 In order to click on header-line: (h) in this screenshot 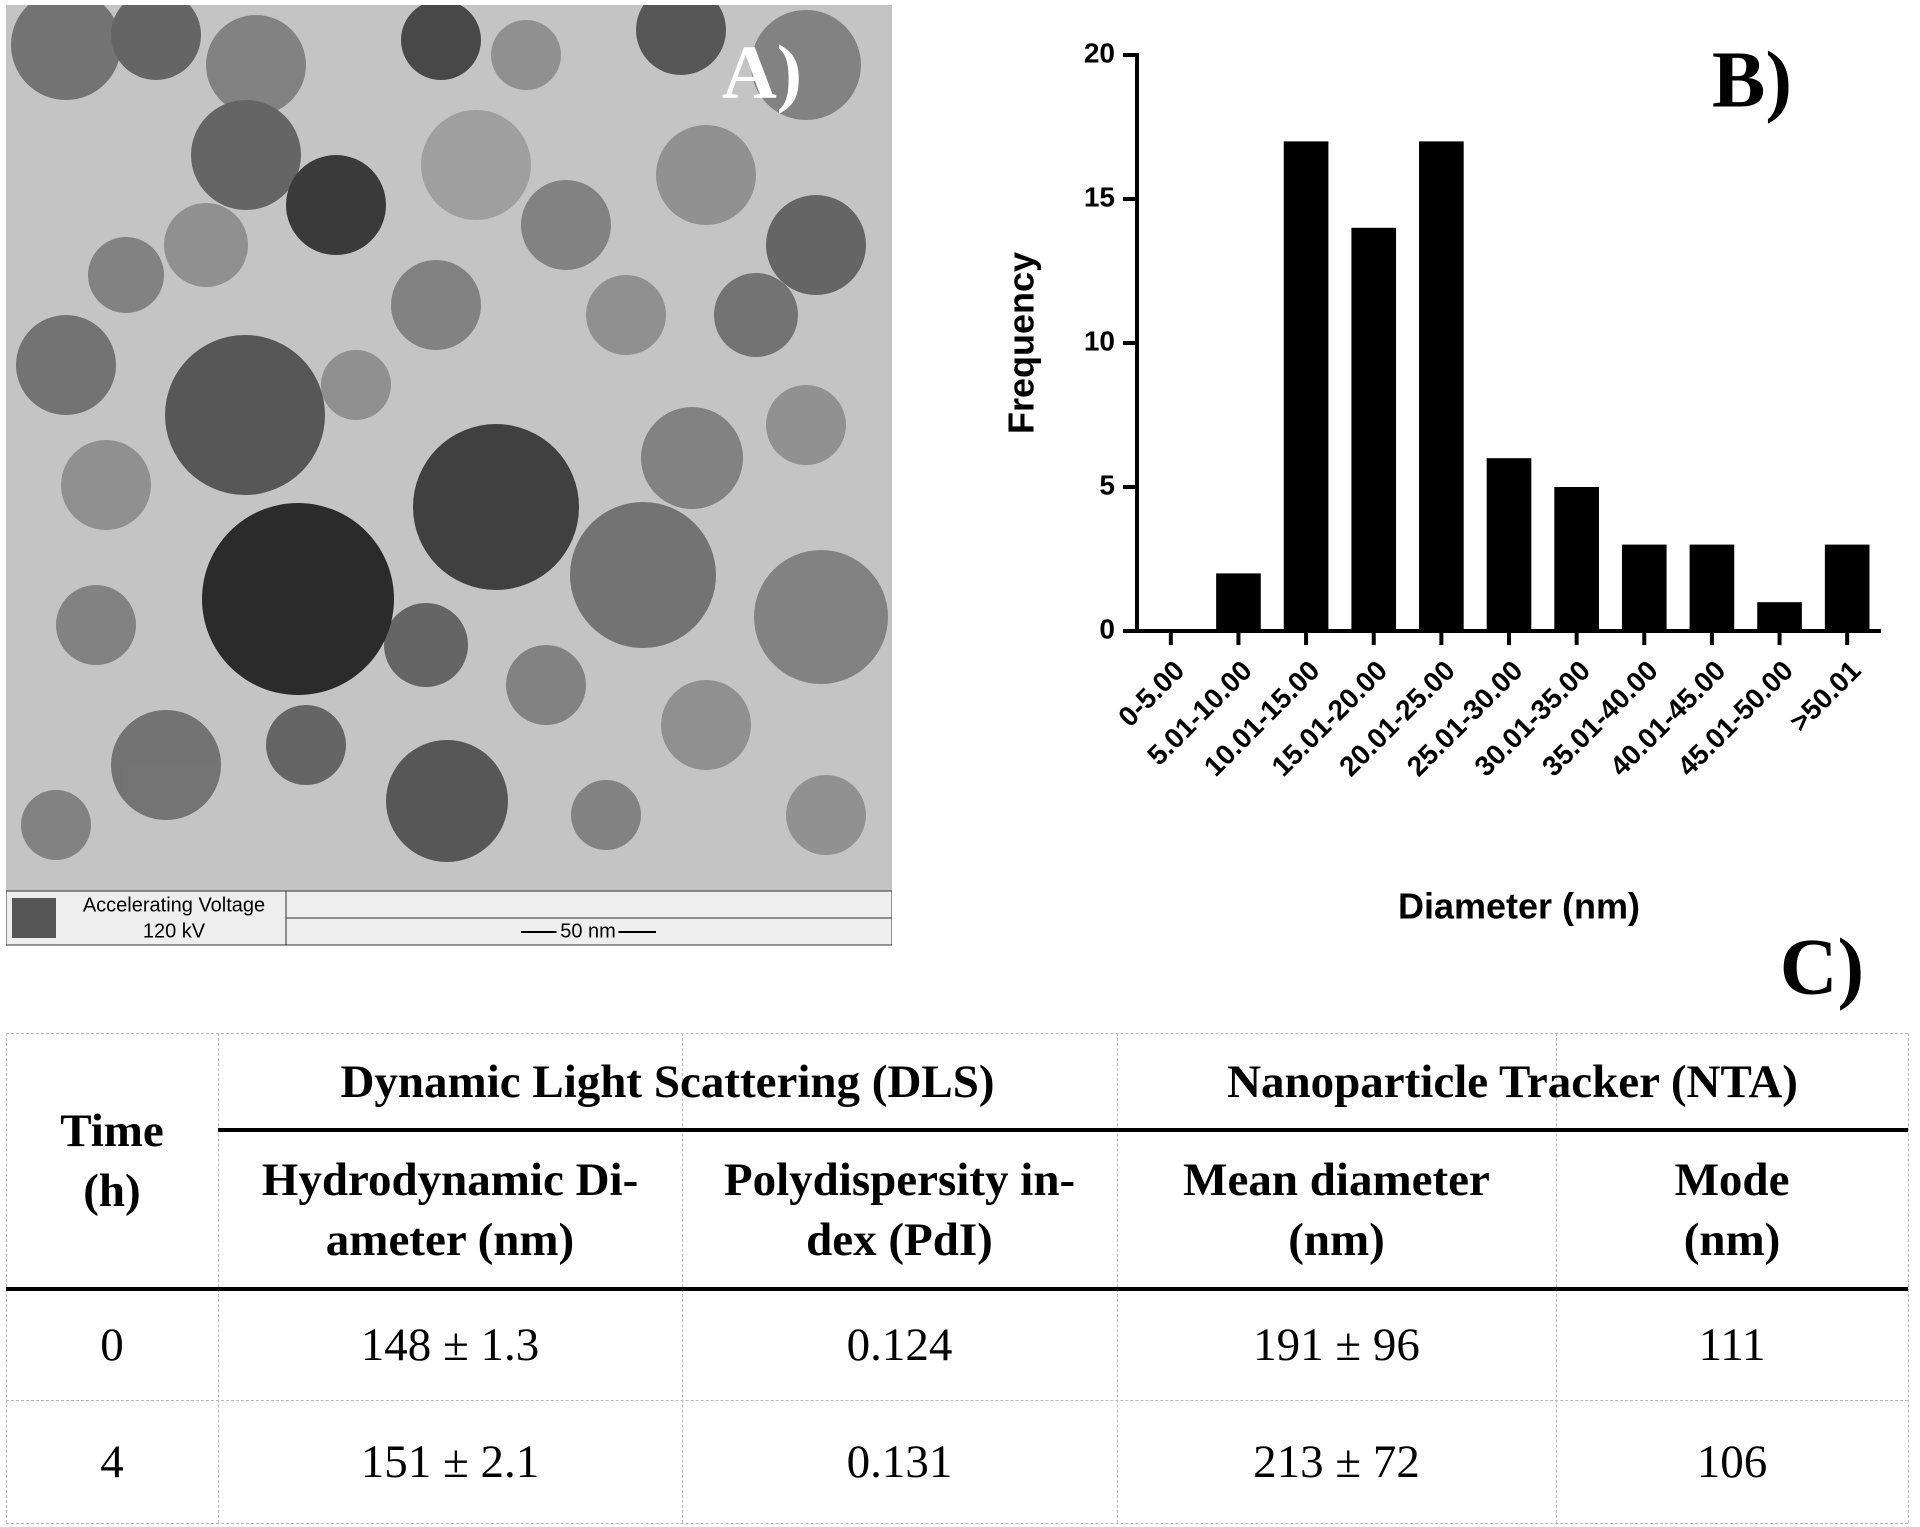, I will do `click(112, 1191)`.